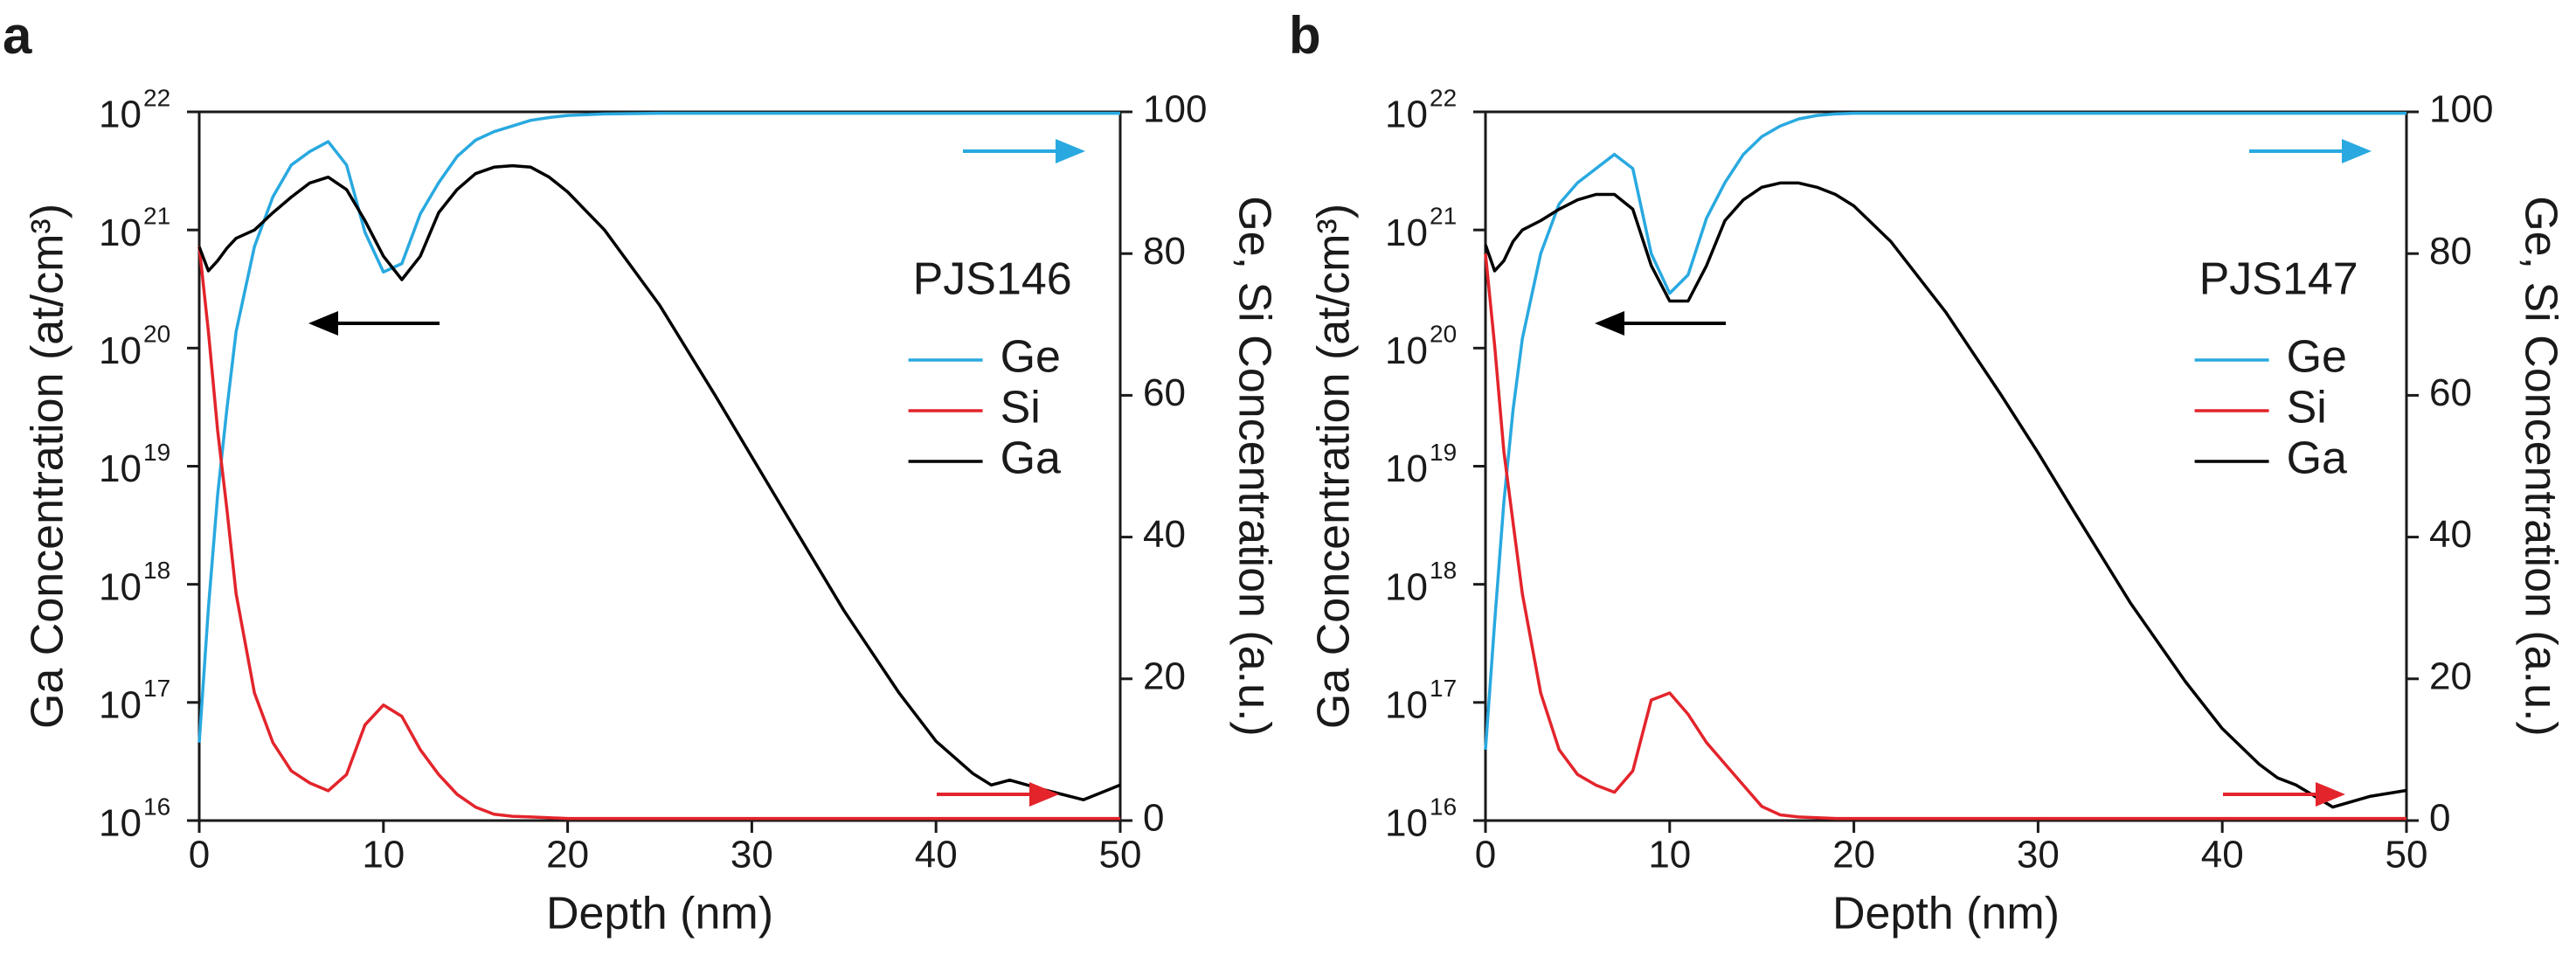 This screenshot has width=2576, height=963. I want to click on annotation: PJS147, so click(2278, 279).